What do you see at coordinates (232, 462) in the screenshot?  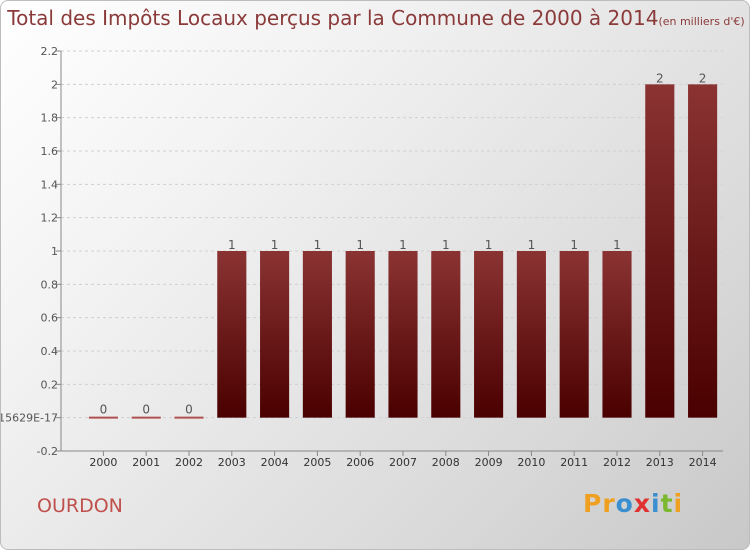 I see `x-tick-label: 2003` at bounding box center [232, 462].